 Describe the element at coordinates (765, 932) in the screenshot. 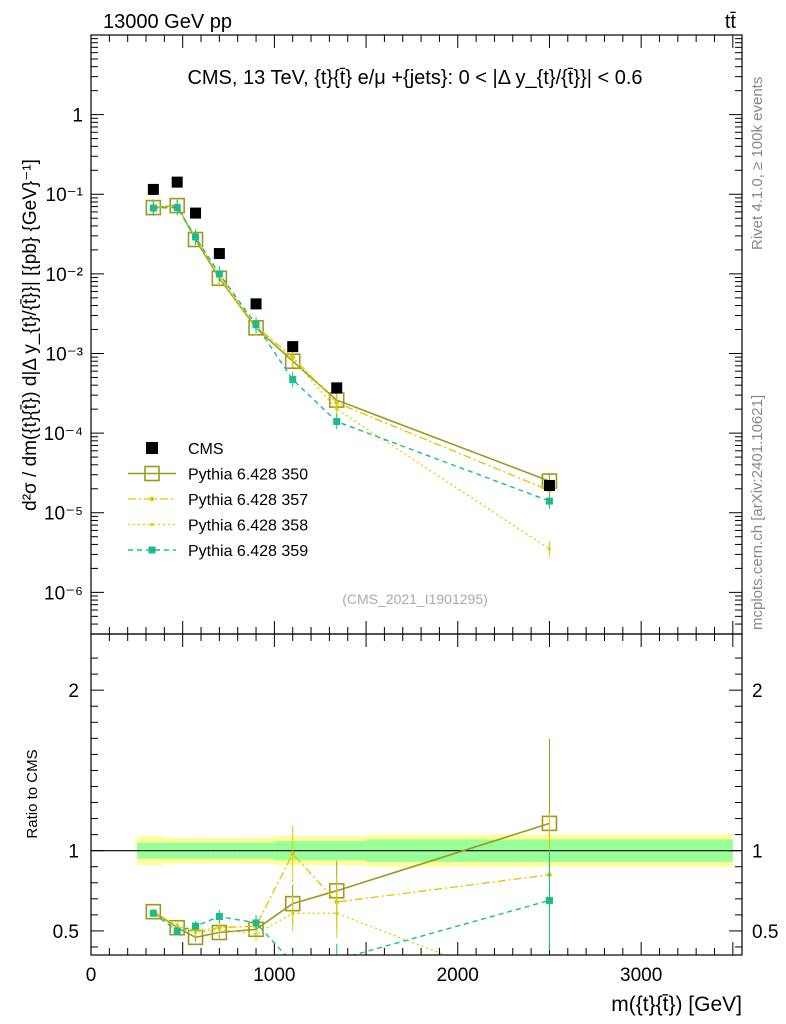

I see `ratio-y-tick-label-right: 0.5` at that location.